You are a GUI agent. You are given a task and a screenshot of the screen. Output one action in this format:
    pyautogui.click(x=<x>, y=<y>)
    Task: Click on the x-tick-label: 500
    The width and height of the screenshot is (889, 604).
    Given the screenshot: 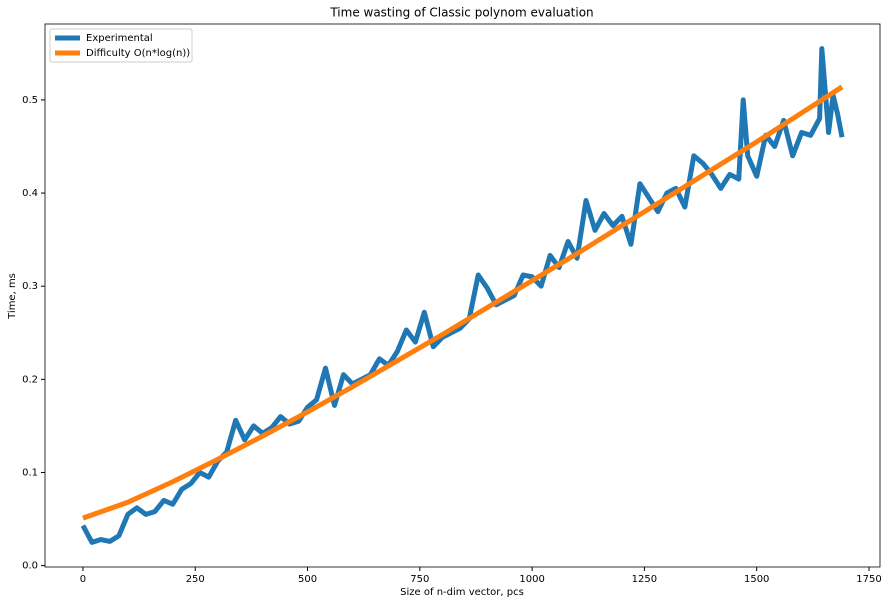 What is the action you would take?
    pyautogui.click(x=307, y=579)
    